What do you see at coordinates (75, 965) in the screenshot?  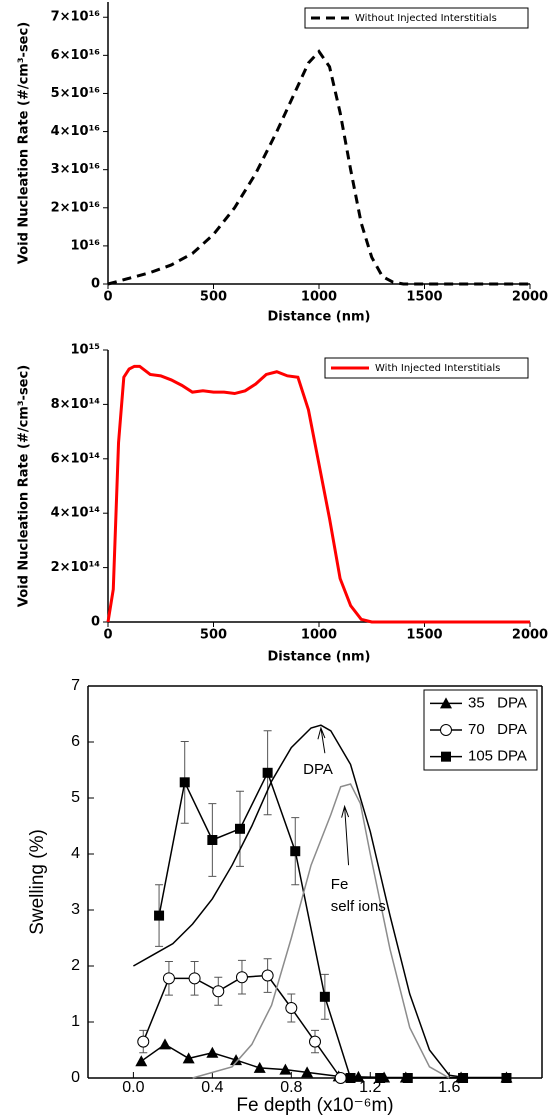 I see `y-tick-label: 2` at bounding box center [75, 965].